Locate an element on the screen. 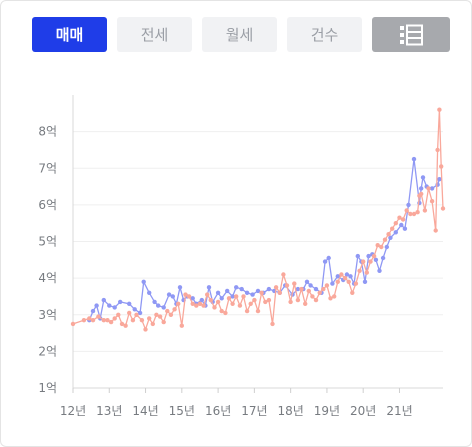 The height and width of the screenshot is (447, 472). y-axis-ticks: 1억 2억 3억 4억 5억 6억 7억 8억 is located at coordinates (47, 260).